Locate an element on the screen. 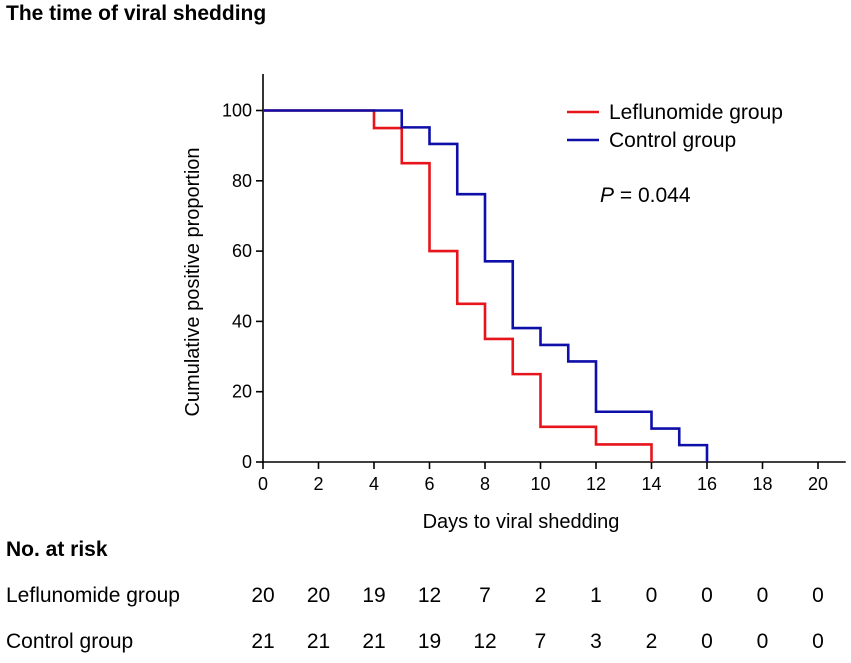 This screenshot has width=851, height=663. y-tick-label: 40 is located at coordinates (242, 321).